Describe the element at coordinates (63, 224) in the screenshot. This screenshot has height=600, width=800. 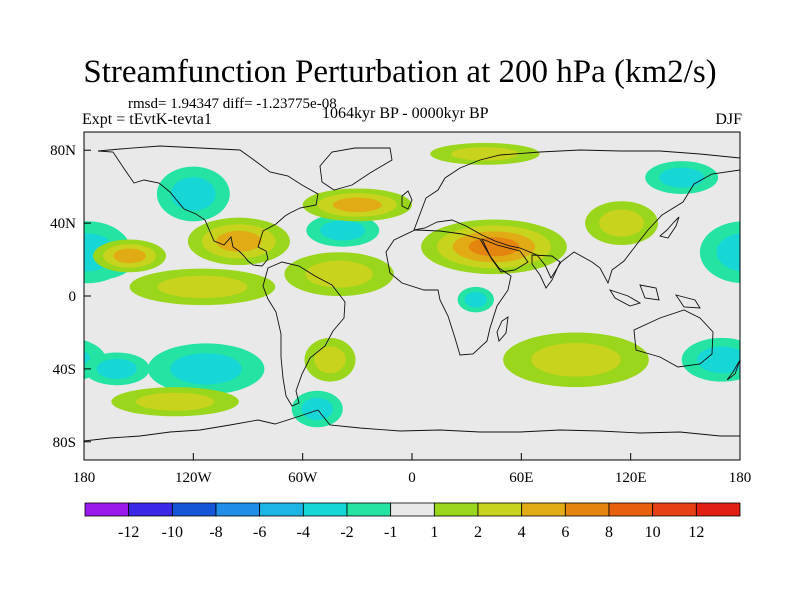
I see `y-tick-label: 40N` at that location.